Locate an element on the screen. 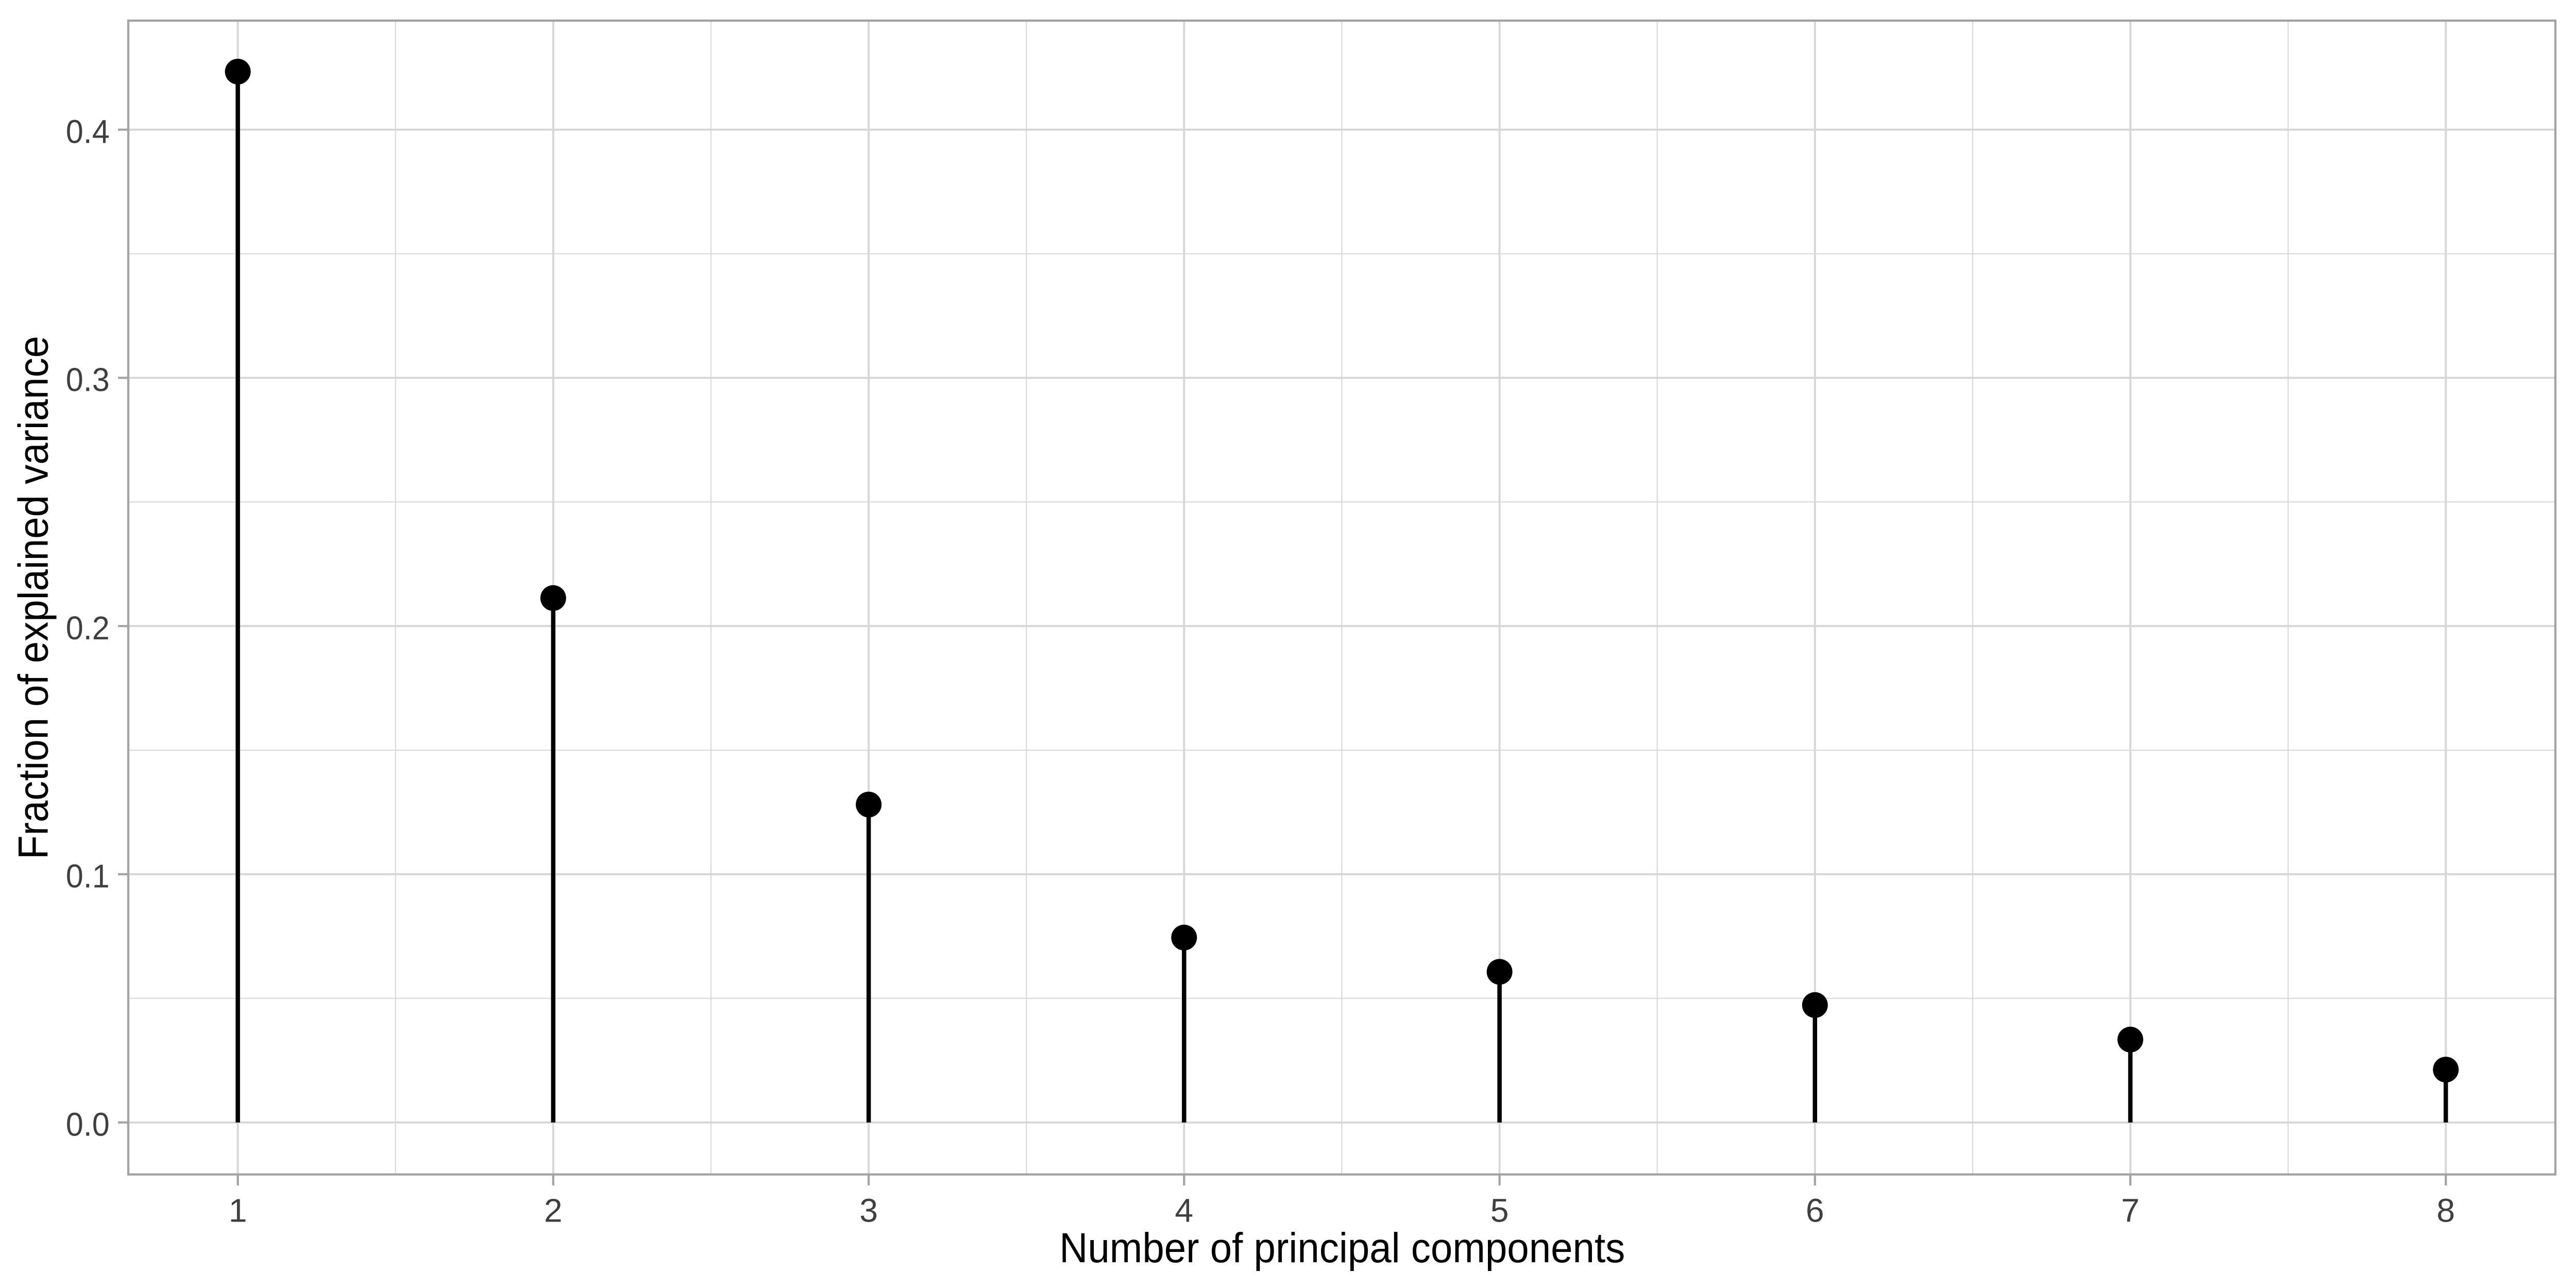  svg-text: 0.1 is located at coordinates (88, 876).